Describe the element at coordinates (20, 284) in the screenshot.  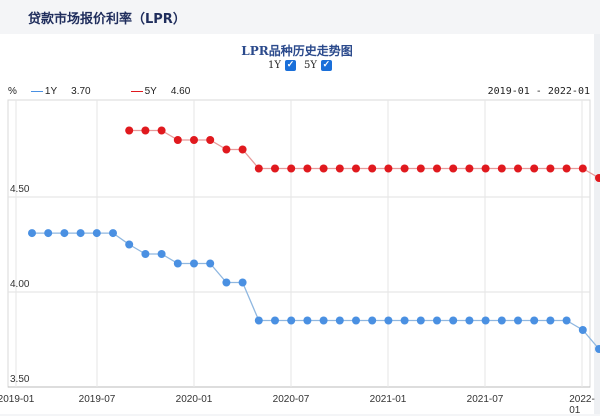
I see `y-tick-label: 4.00` at that location.